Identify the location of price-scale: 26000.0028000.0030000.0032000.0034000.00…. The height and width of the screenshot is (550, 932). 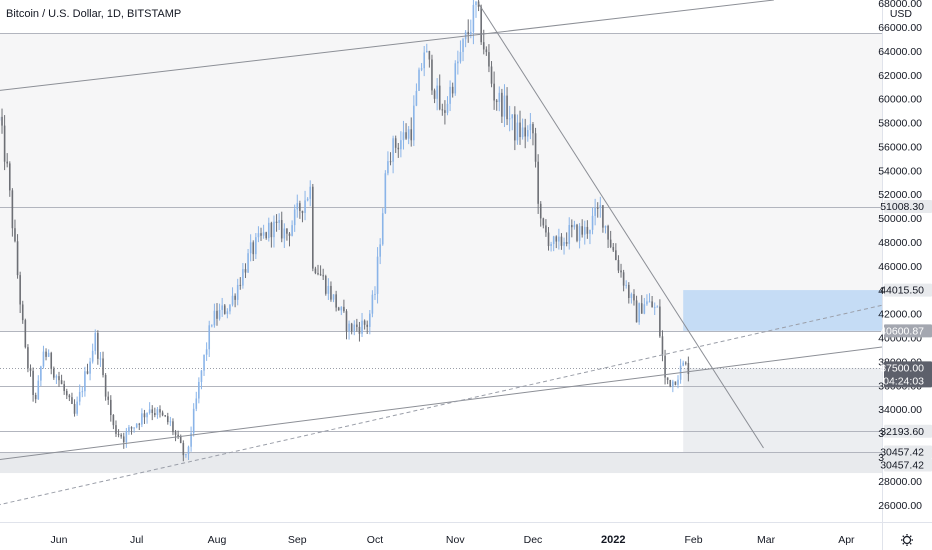
(900, 256).